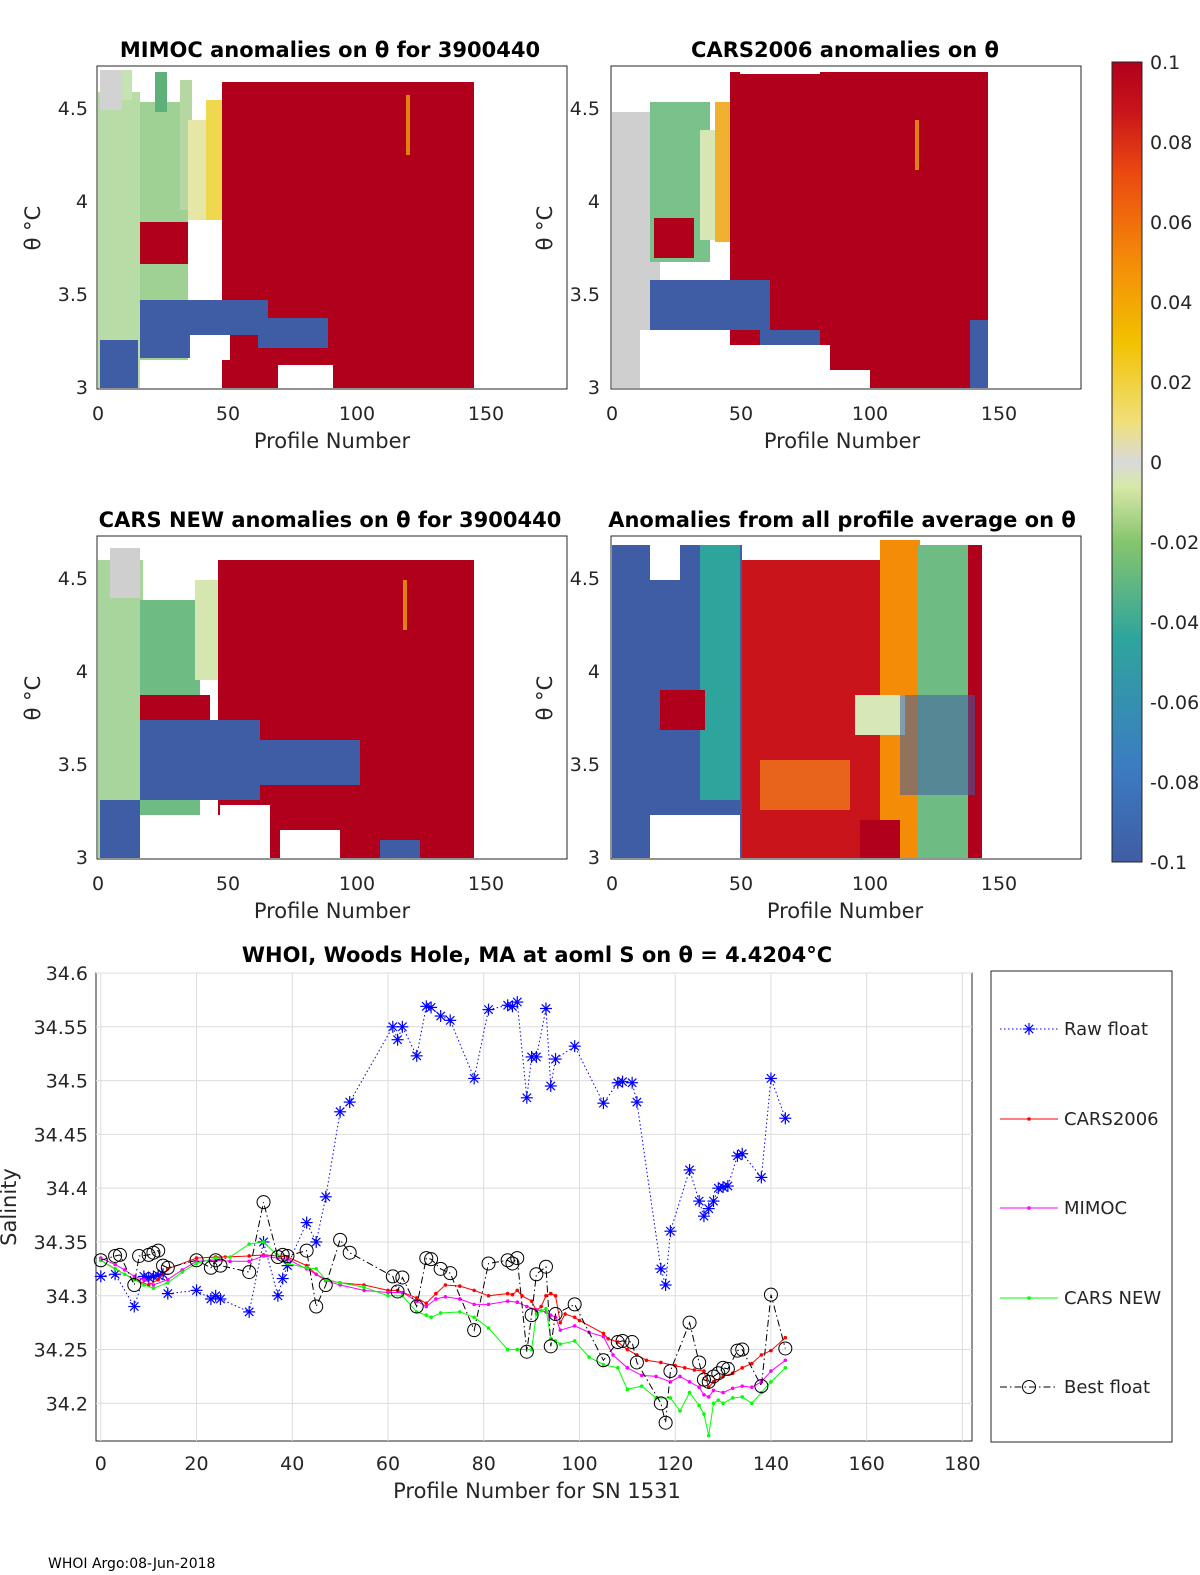  Describe the element at coordinates (196, 1464) in the screenshot. I see `x-tick-label: 20` at that location.